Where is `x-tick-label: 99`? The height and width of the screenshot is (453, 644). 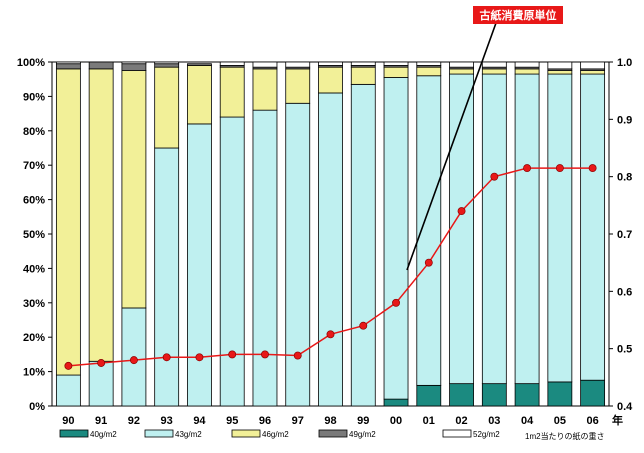 x-tick-label: 99 is located at coordinates (363, 421).